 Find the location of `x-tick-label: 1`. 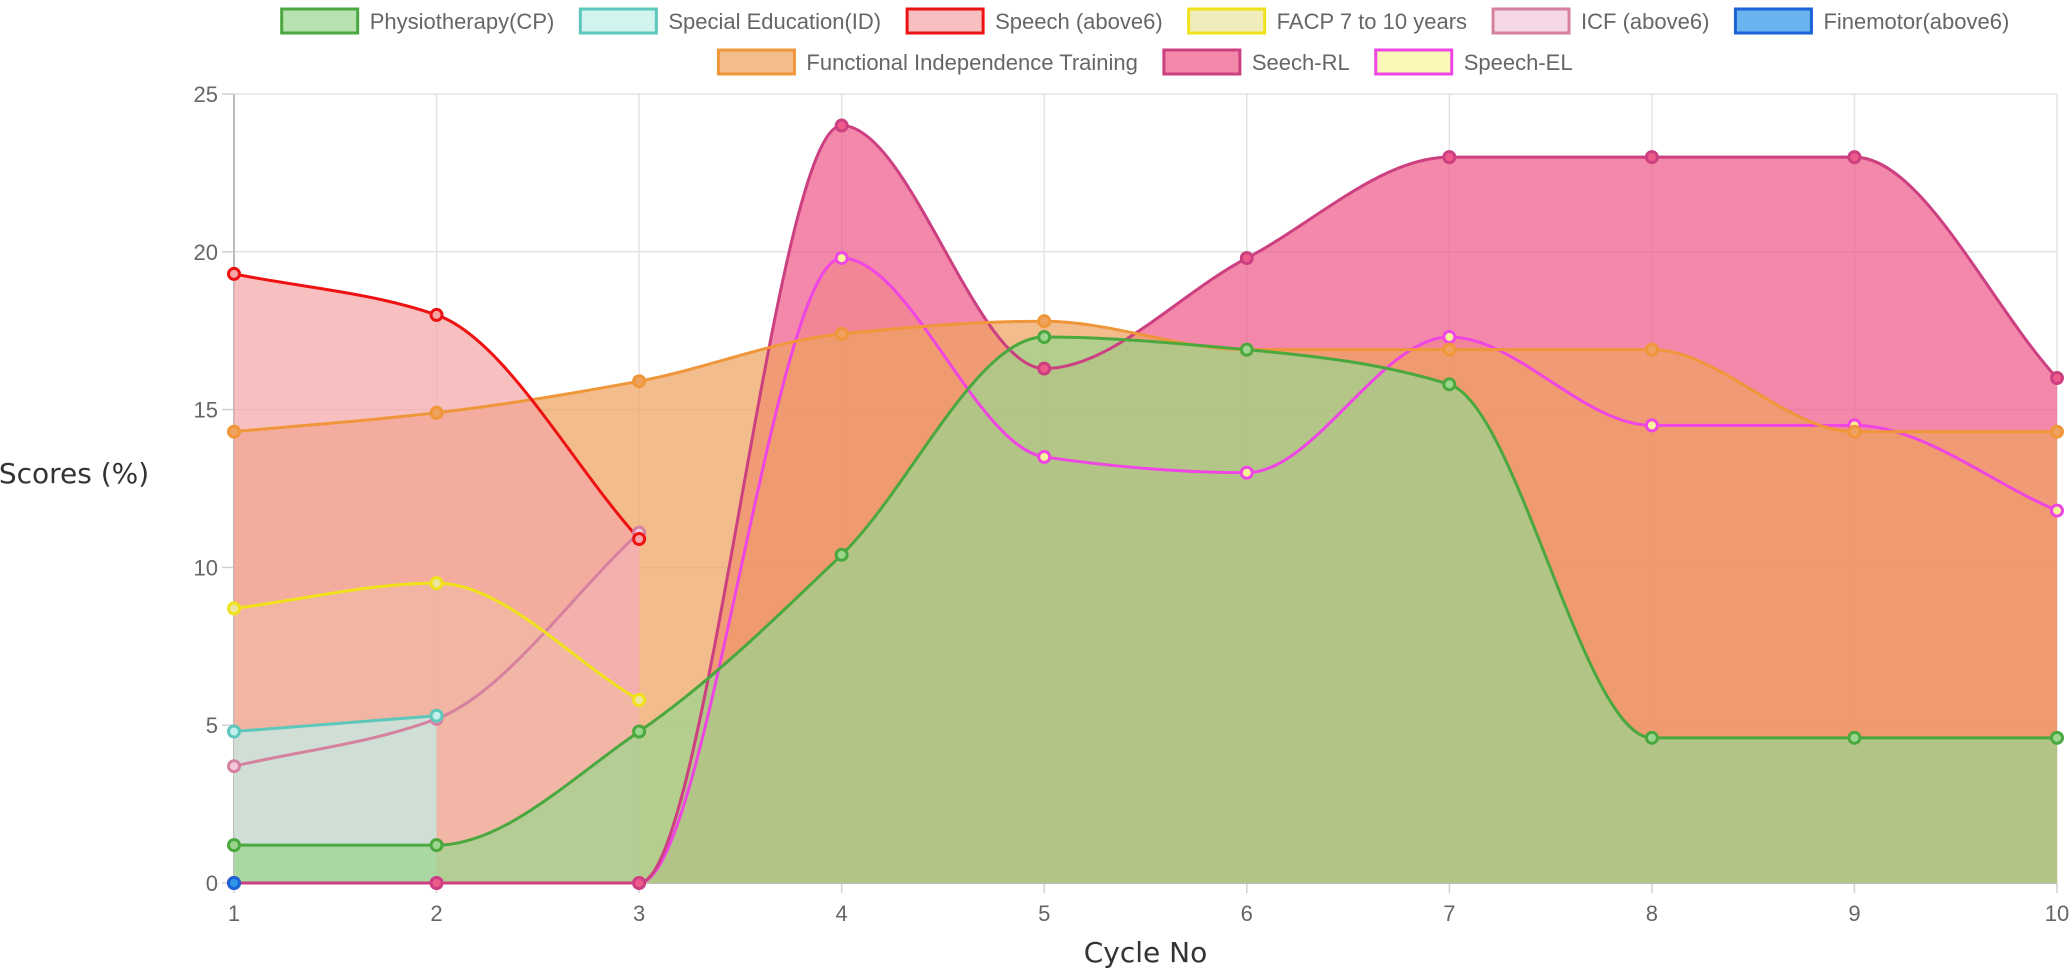

x-tick-label: 1 is located at coordinates (234, 913).